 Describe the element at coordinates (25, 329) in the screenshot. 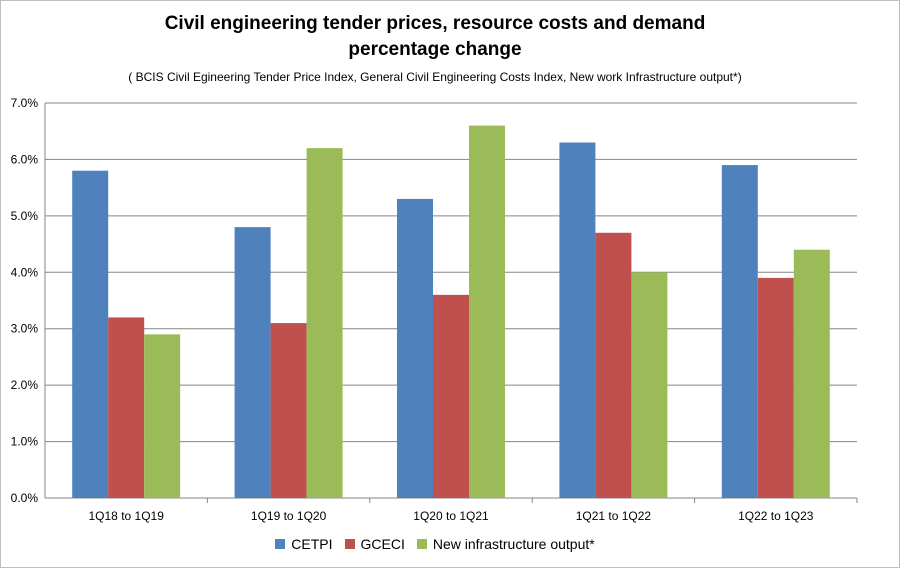

I see `y-tick-label: 3.0%` at that location.